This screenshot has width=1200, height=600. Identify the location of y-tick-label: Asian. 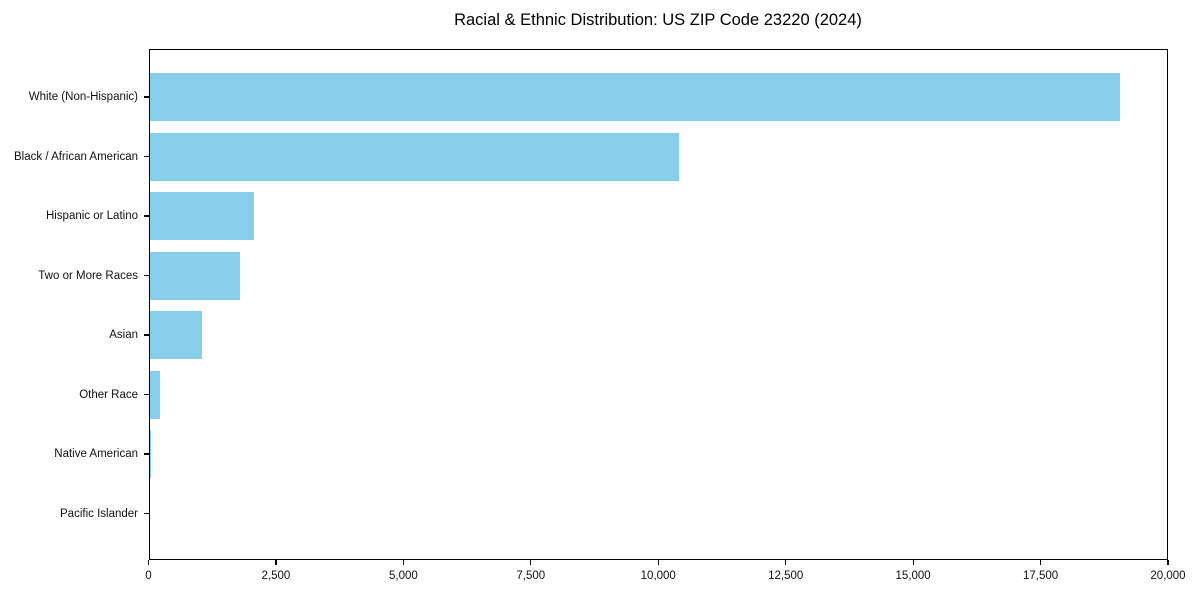
(123, 335).